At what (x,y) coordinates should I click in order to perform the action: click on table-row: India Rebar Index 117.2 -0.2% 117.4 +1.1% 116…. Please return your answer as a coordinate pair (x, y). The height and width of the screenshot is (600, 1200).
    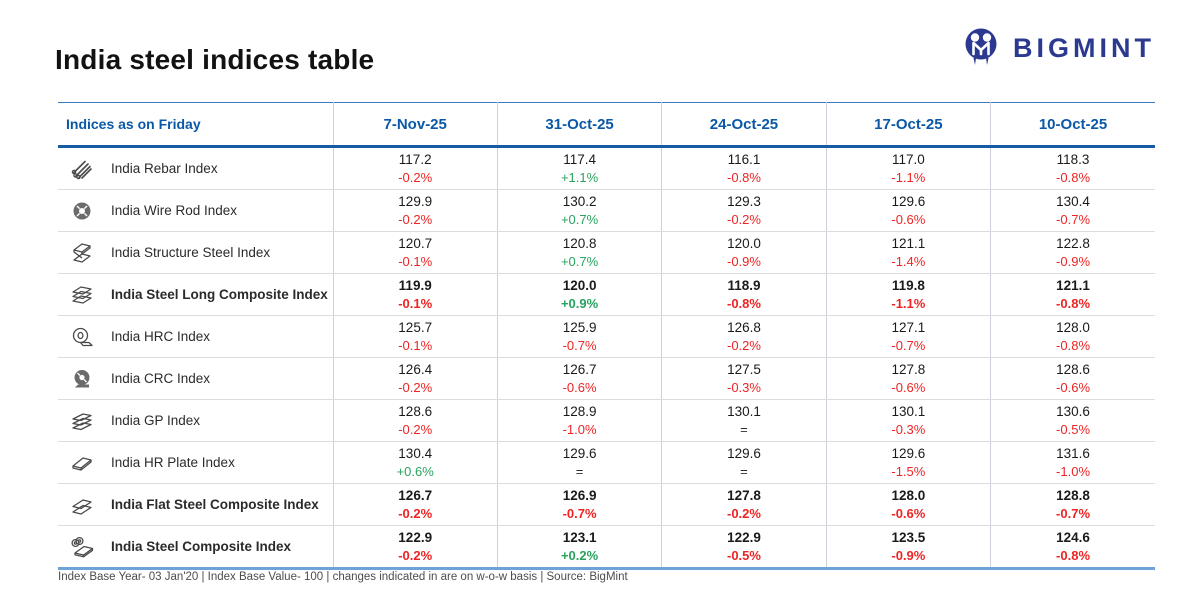
    Looking at the image, I should click on (606, 168).